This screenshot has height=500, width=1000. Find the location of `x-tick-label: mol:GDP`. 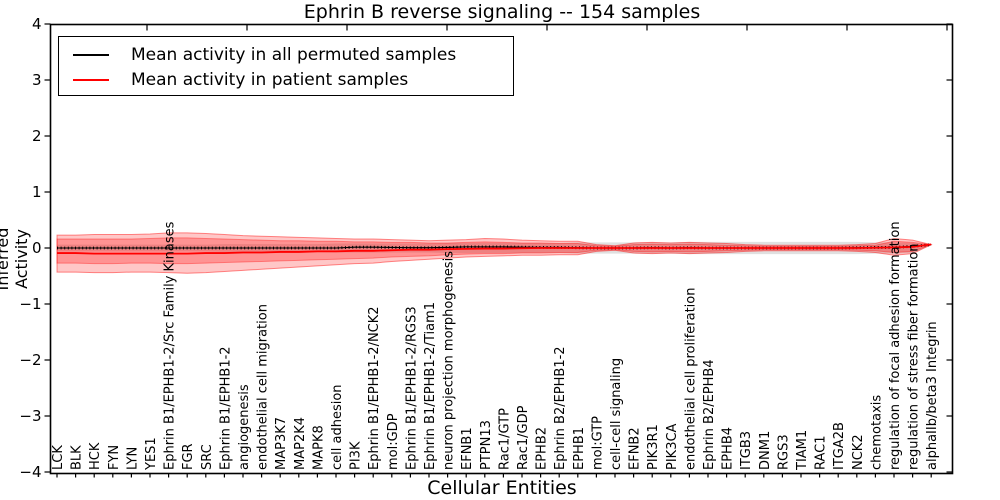

x-tick-label: mol:GDP is located at coordinates (393, 441).